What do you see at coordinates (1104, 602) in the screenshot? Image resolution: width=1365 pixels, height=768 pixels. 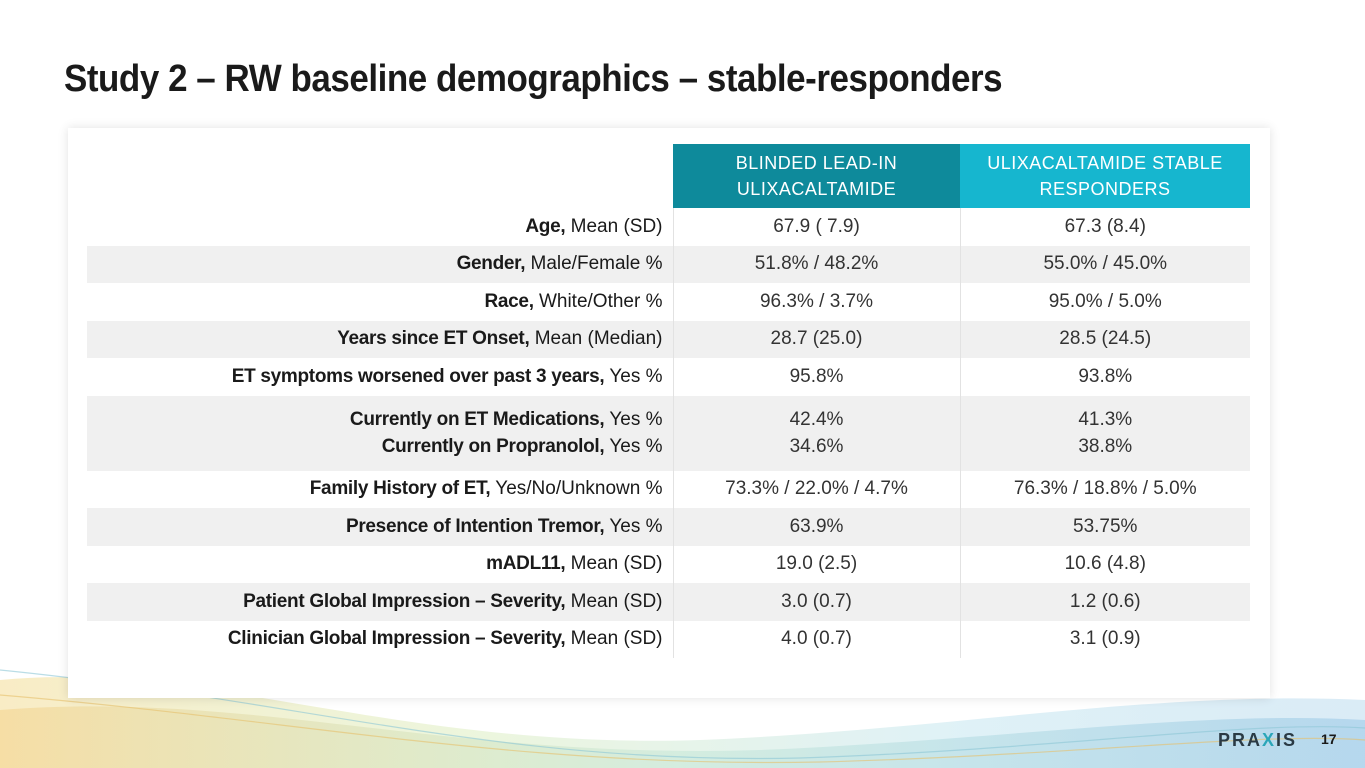 I see `cell-stable: 1.2 (0.6)` at bounding box center [1104, 602].